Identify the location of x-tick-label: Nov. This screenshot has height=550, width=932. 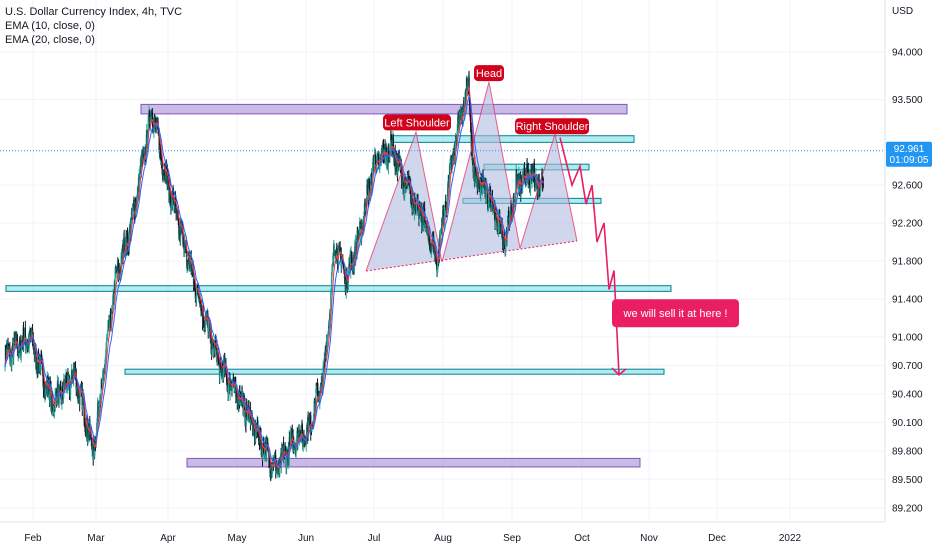
(649, 538).